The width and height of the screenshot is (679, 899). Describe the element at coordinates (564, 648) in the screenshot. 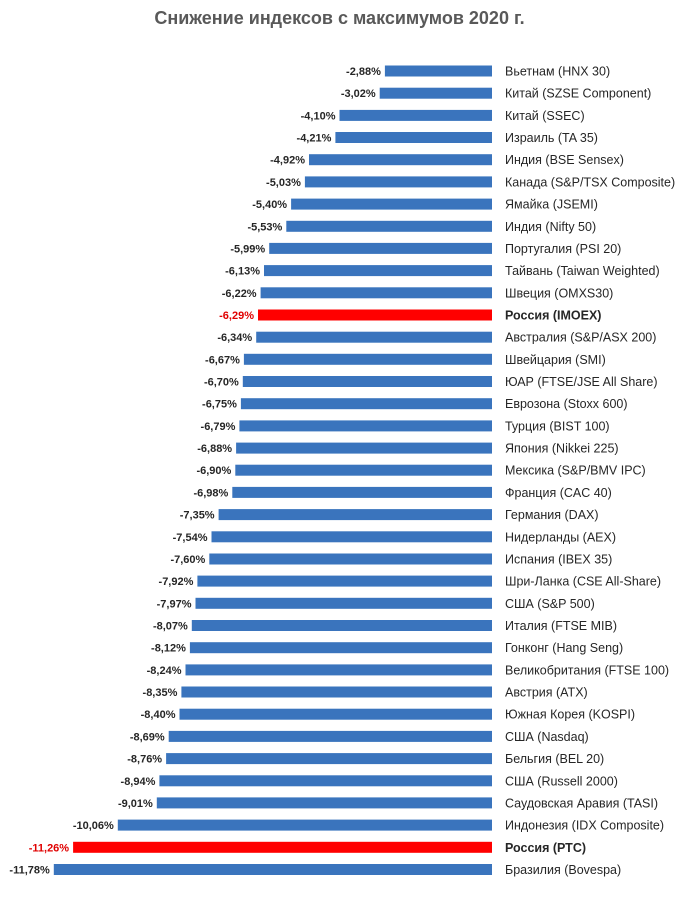

I see `category-label: Гонконг (Hang Seng)` at that location.